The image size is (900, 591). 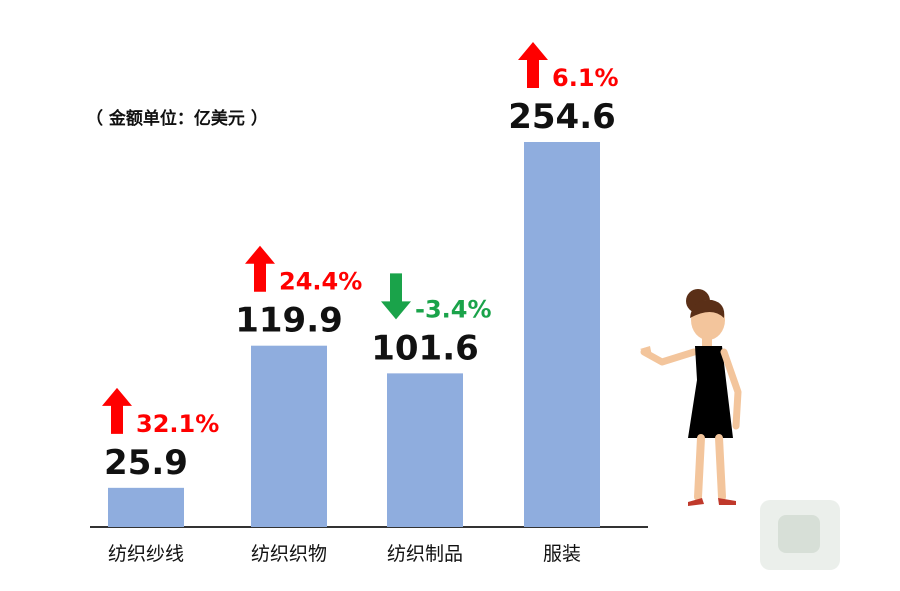 I want to click on category-label: 服装, so click(x=562, y=554).